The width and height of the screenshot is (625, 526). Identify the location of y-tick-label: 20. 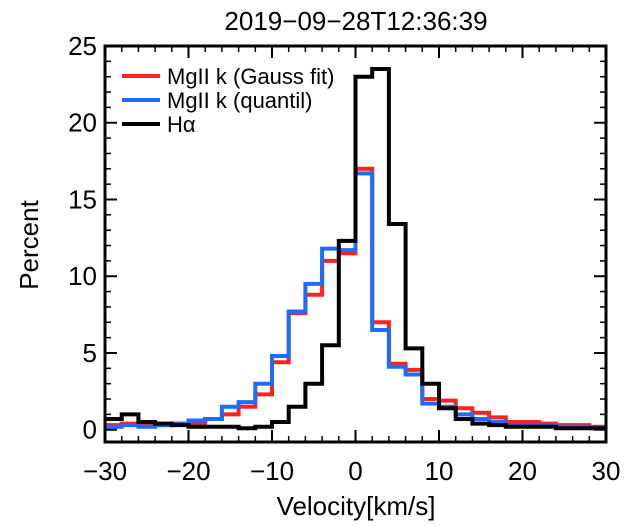
(82, 123).